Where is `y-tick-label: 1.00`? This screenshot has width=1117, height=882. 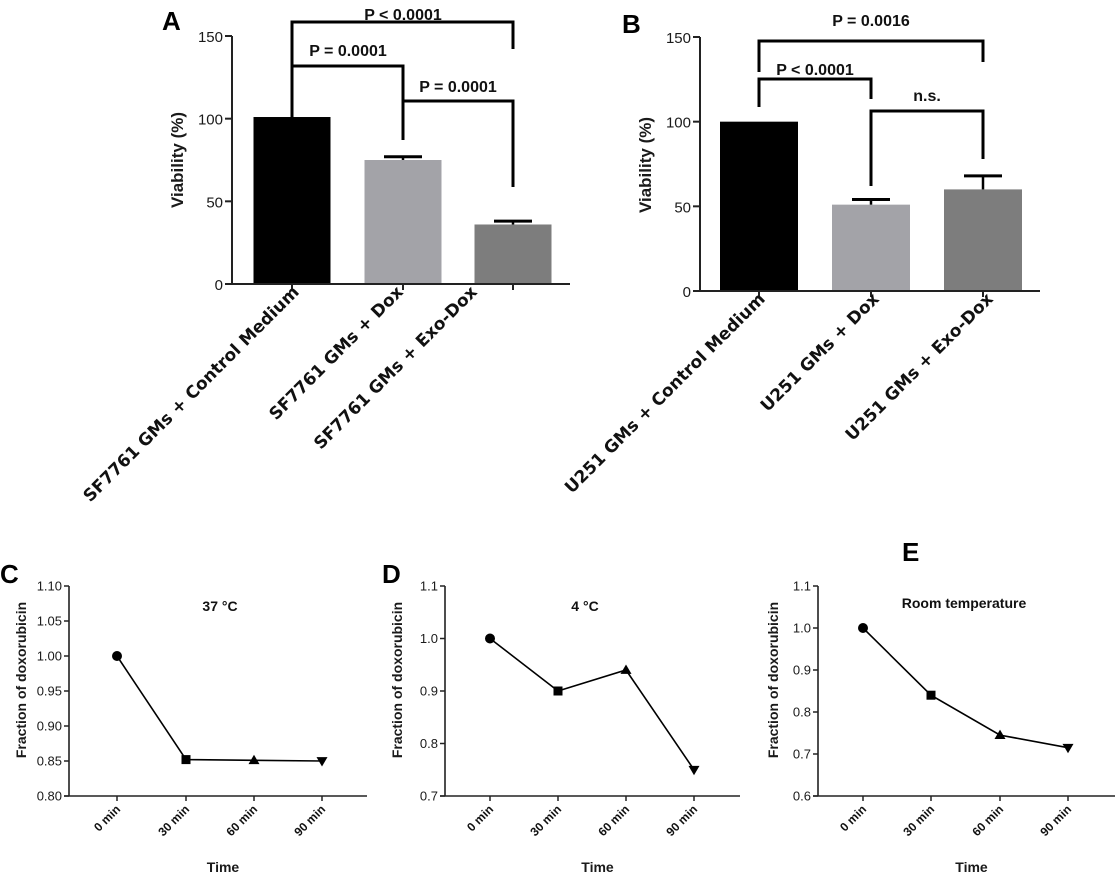
y-tick-label: 1.00 is located at coordinates (49, 656).